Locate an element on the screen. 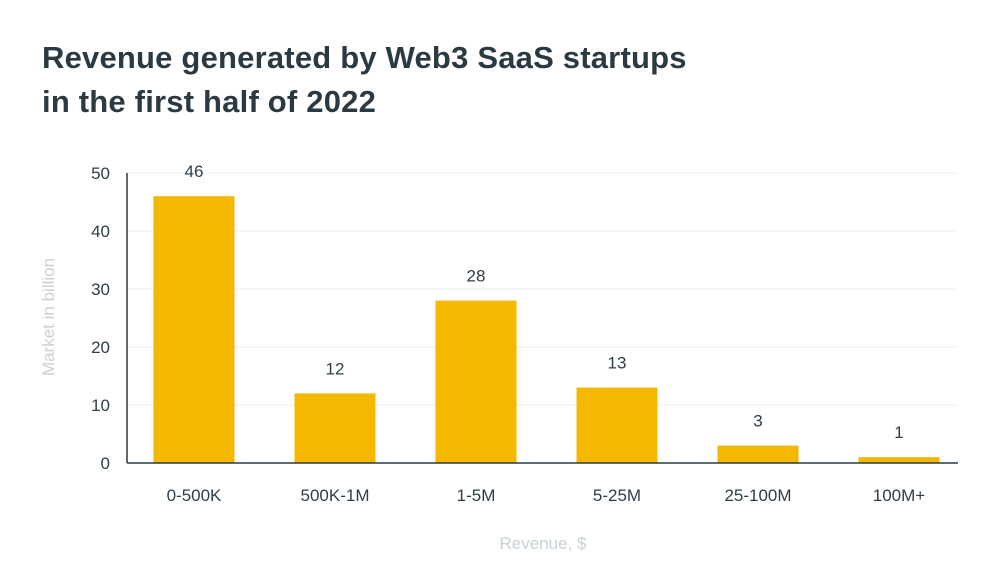 The width and height of the screenshot is (1000, 587). data-label: 13 is located at coordinates (617, 363).